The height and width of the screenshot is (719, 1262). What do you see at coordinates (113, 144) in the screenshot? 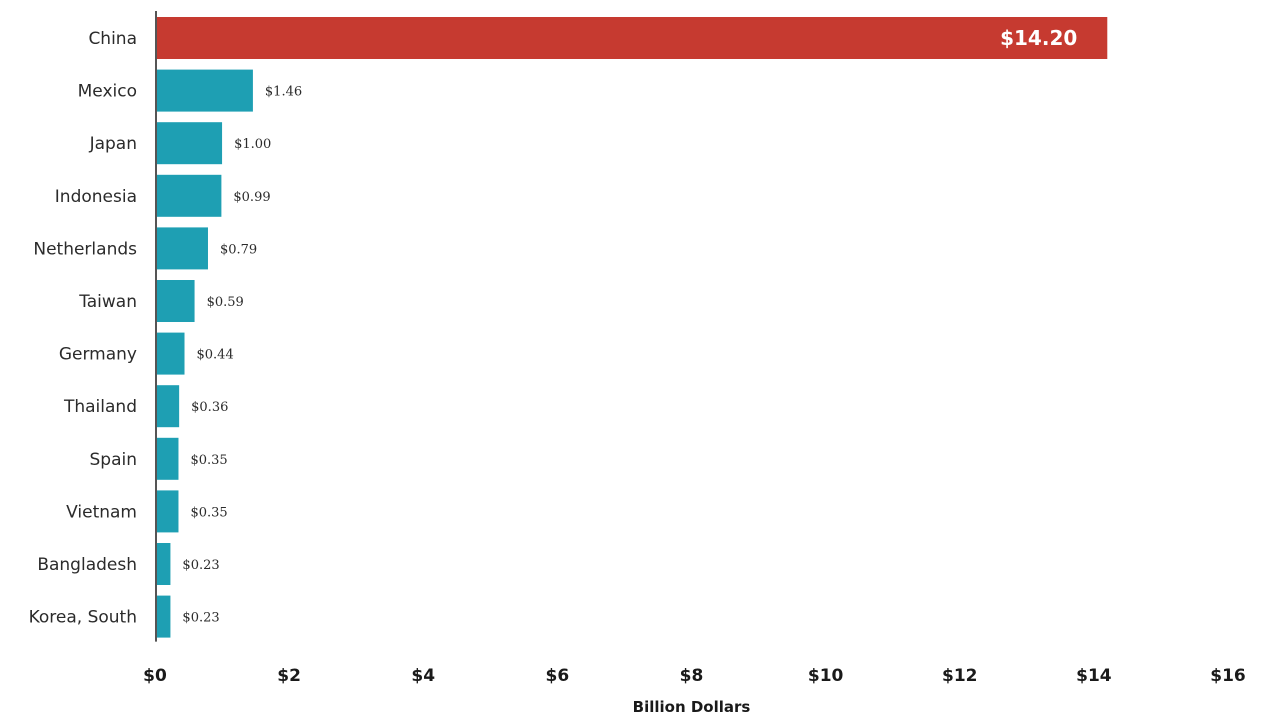
I see `category-label: Japan` at bounding box center [113, 144].